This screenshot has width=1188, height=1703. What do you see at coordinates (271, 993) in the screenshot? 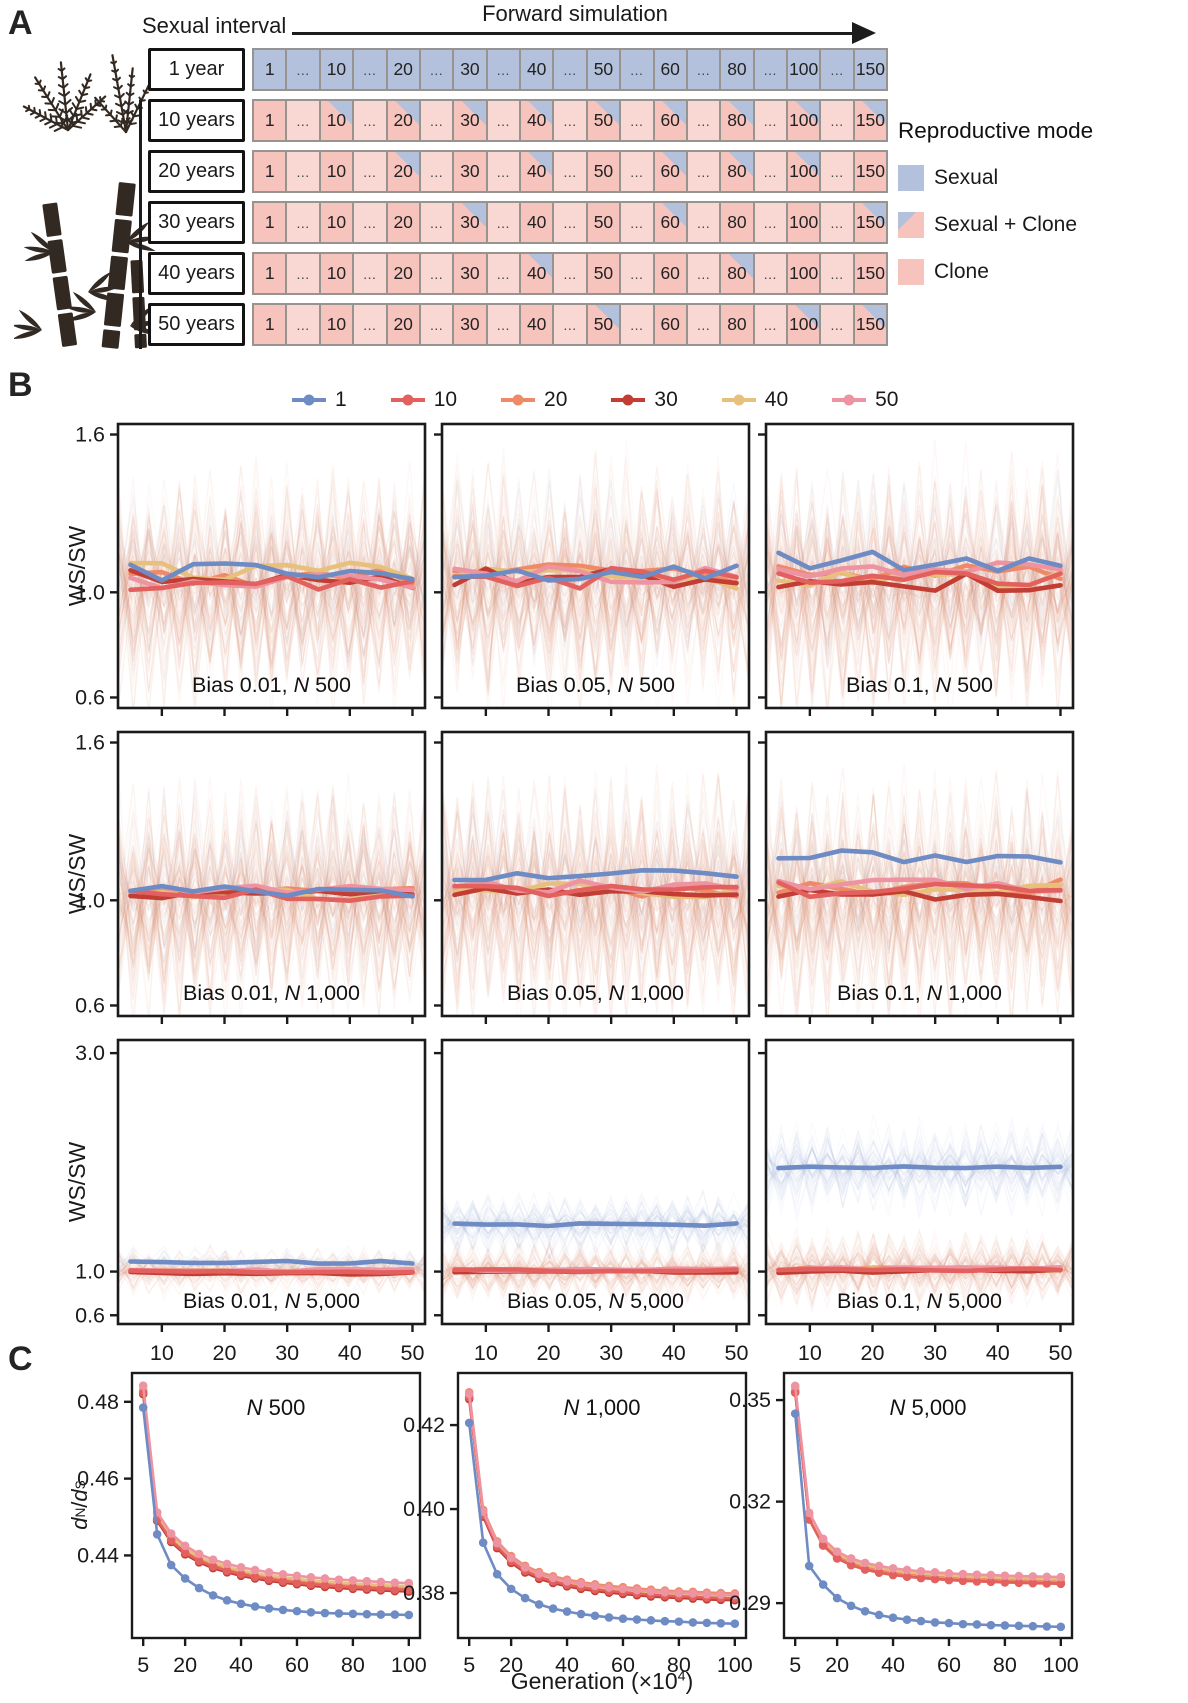
I see `svg-text: Bias 0.01, N 1,000` at bounding box center [271, 993].